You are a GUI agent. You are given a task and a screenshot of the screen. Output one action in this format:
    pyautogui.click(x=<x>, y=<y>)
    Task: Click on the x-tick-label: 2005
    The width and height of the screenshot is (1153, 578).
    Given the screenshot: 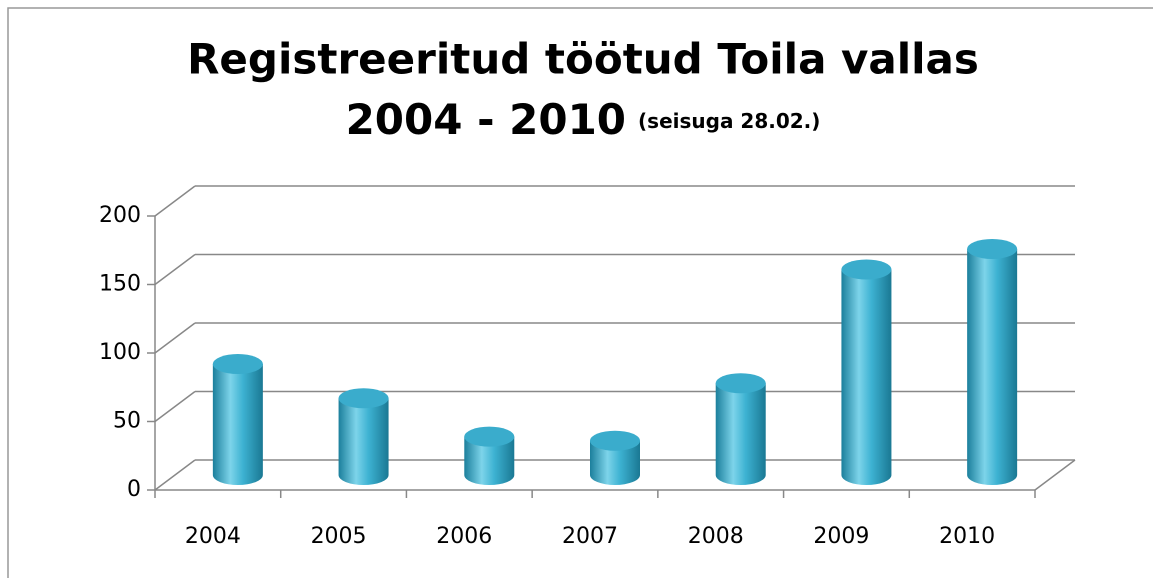 What is the action you would take?
    pyautogui.click(x=339, y=536)
    